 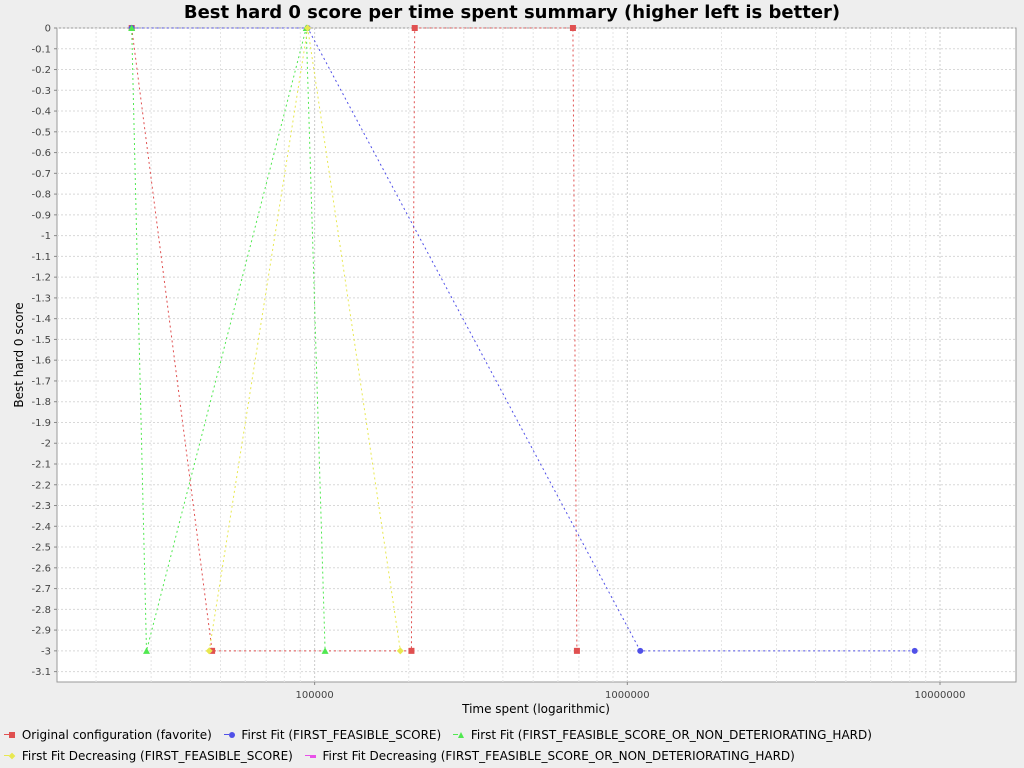 I want to click on legend-item-first-fit: First Fit (FIRST_FEASIBLE_SCORE), so click(x=332, y=735).